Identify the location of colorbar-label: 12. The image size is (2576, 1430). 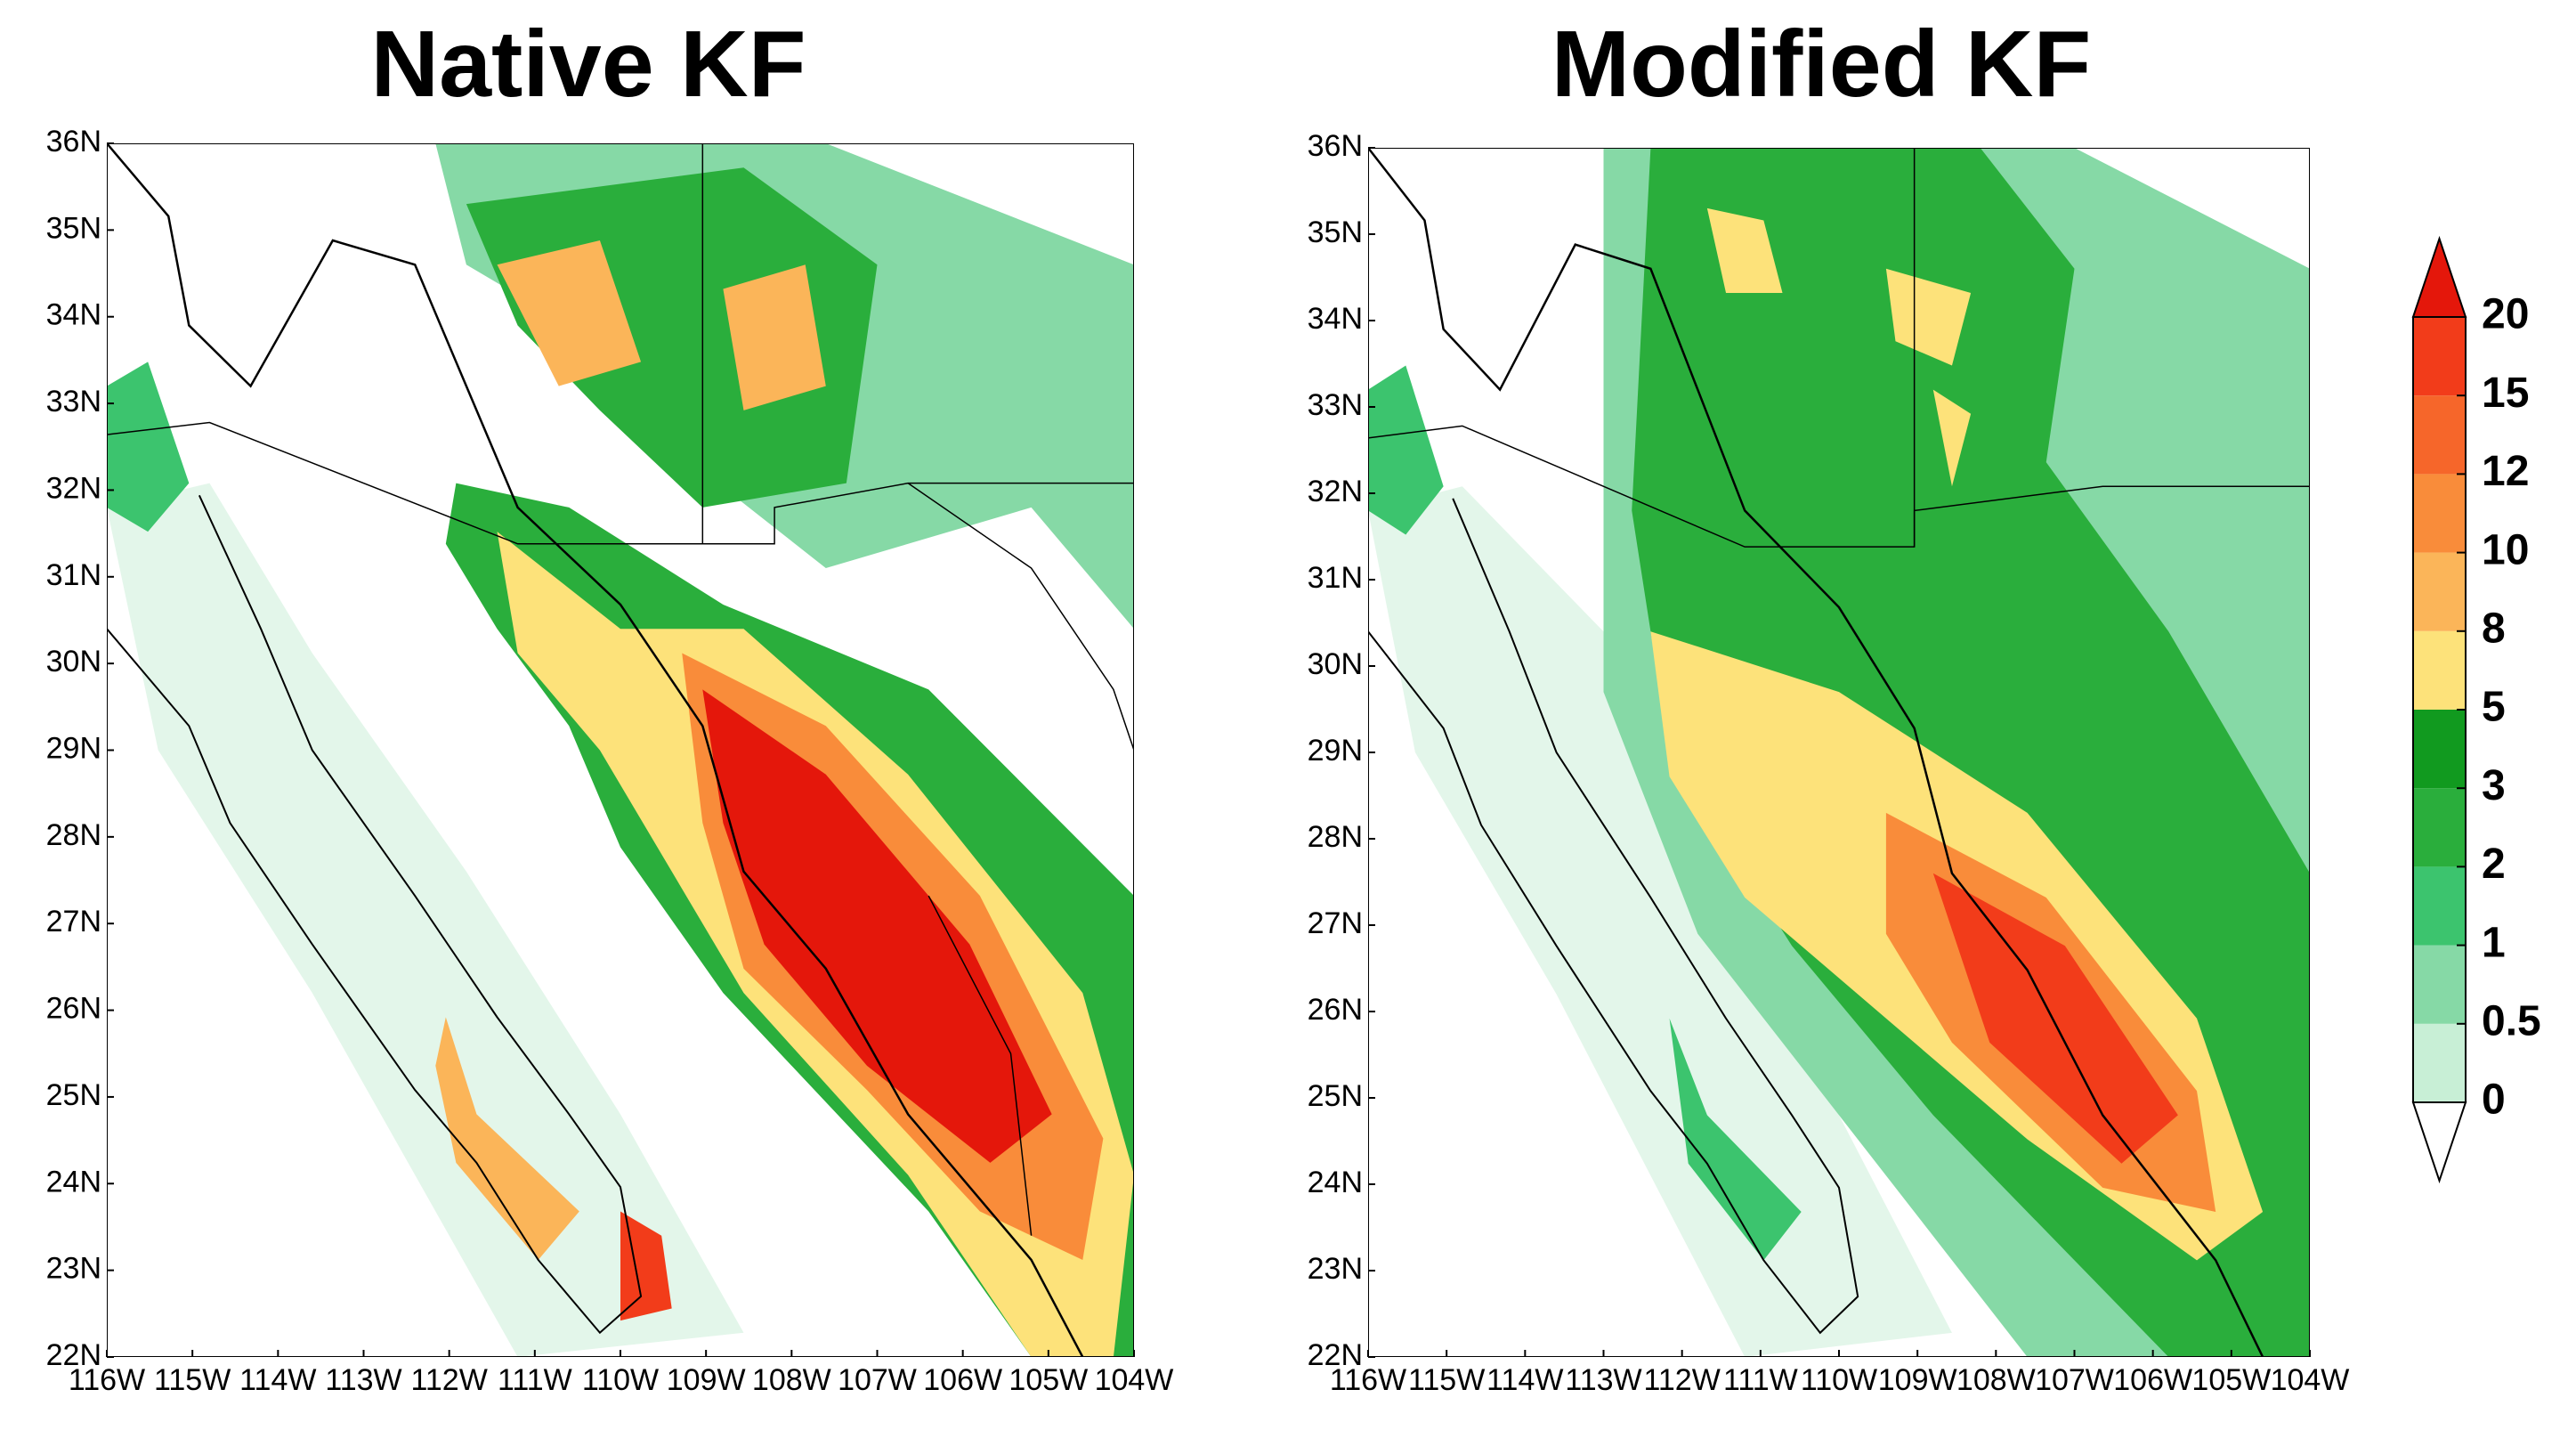
(2505, 471).